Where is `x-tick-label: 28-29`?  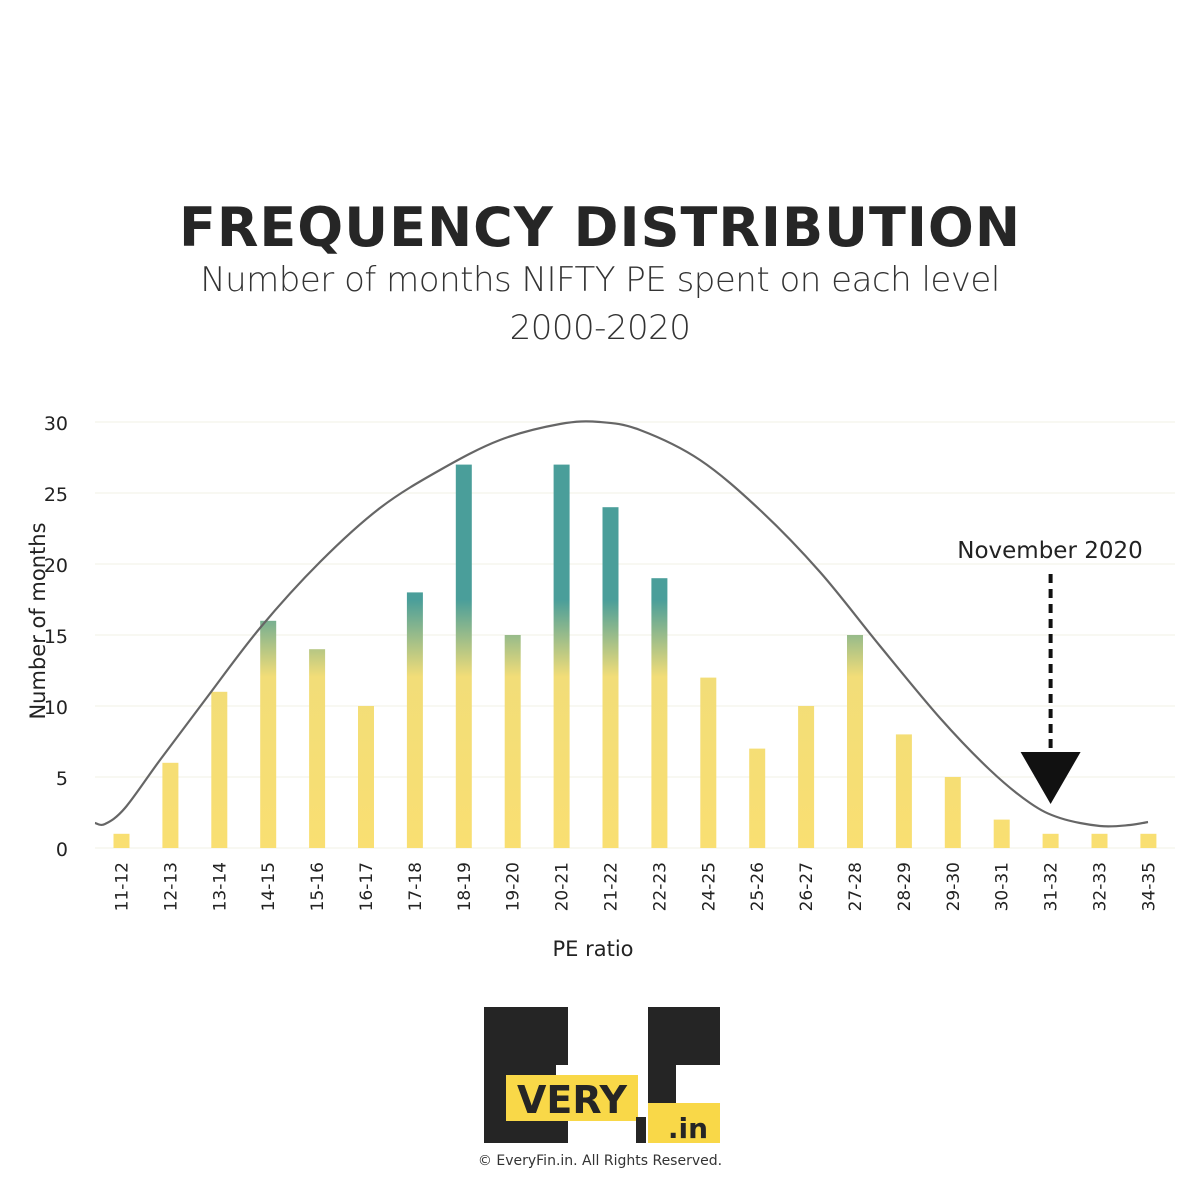
x-tick-label: 28-29 is located at coordinates (905, 886).